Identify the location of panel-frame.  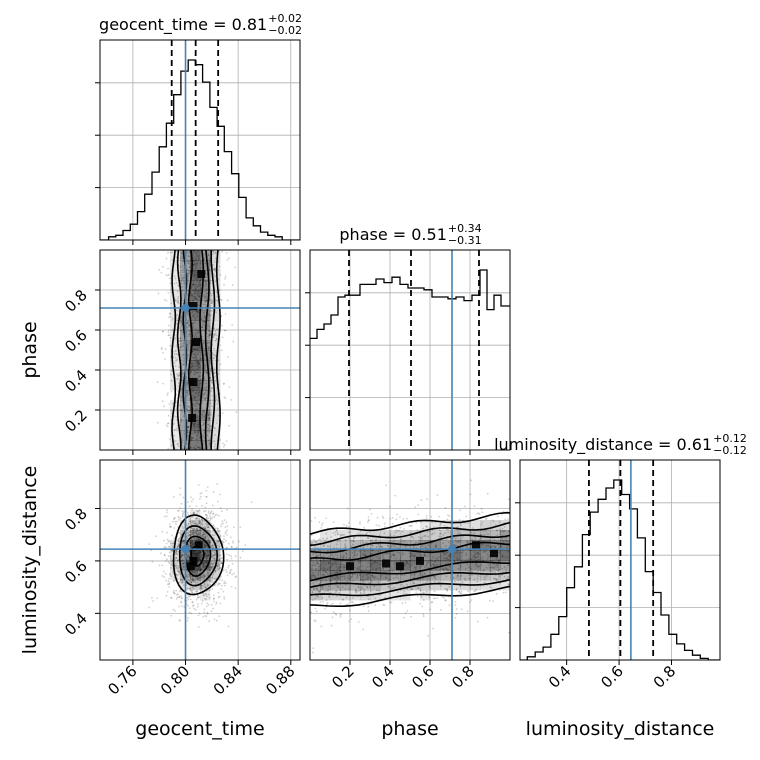
(410, 560).